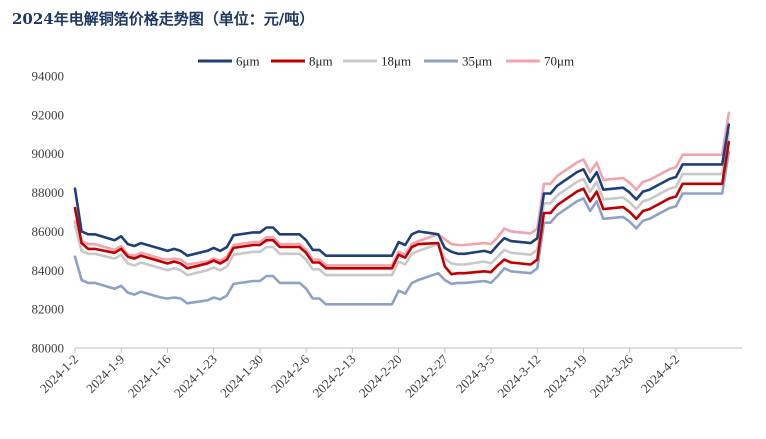  I want to click on y-tick-label: 82000, so click(48, 309).